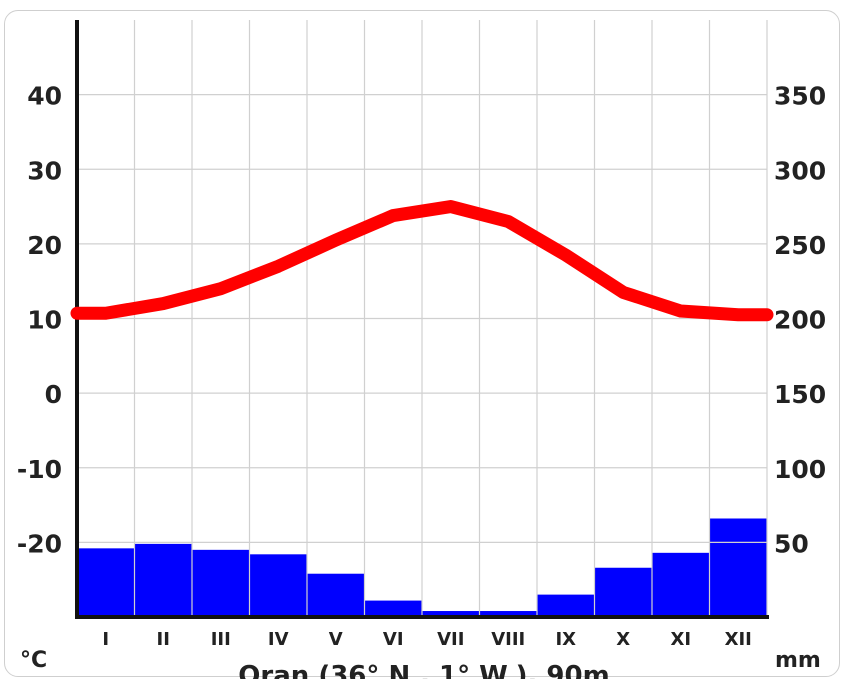  I want to click on right-tick-label: 300, so click(800, 170).